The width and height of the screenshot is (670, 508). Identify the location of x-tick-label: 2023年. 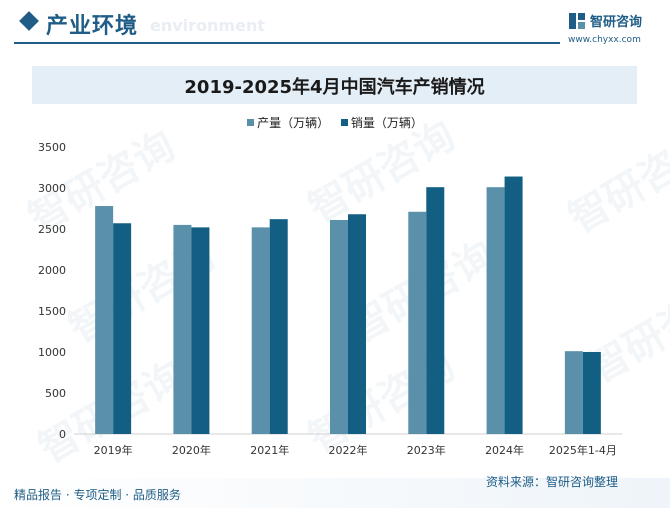
(426, 450).